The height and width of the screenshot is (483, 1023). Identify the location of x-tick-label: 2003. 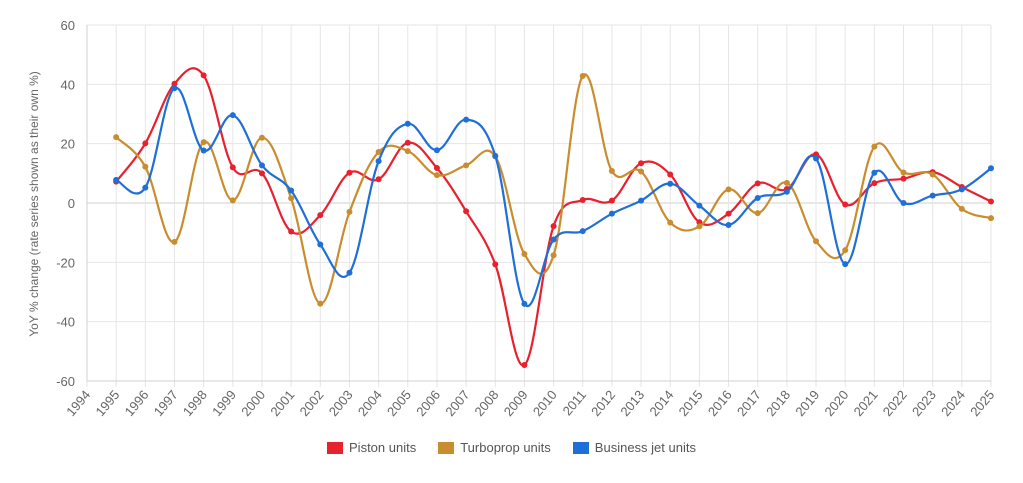
(341, 403).